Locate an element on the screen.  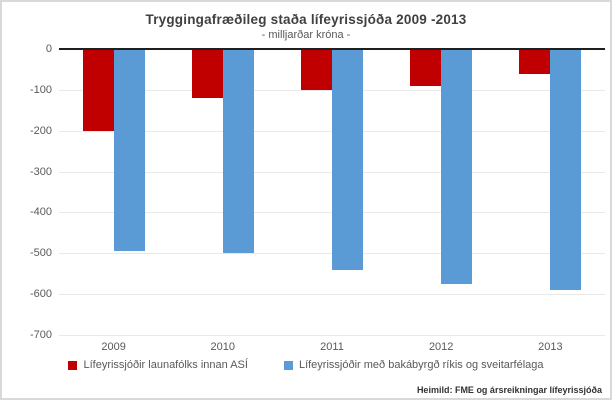
y-tick-label: -100 is located at coordinates (40, 89).